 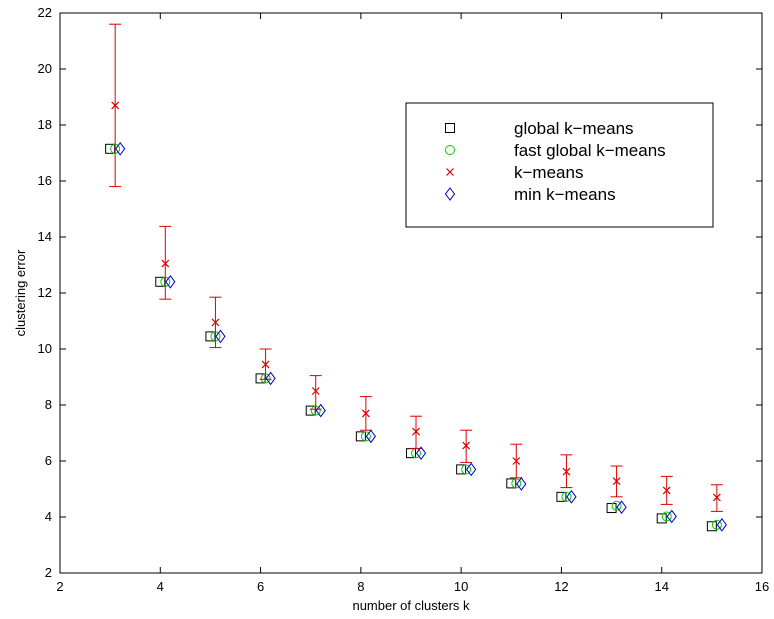 I want to click on y-tick-label: 8, so click(x=48, y=404).